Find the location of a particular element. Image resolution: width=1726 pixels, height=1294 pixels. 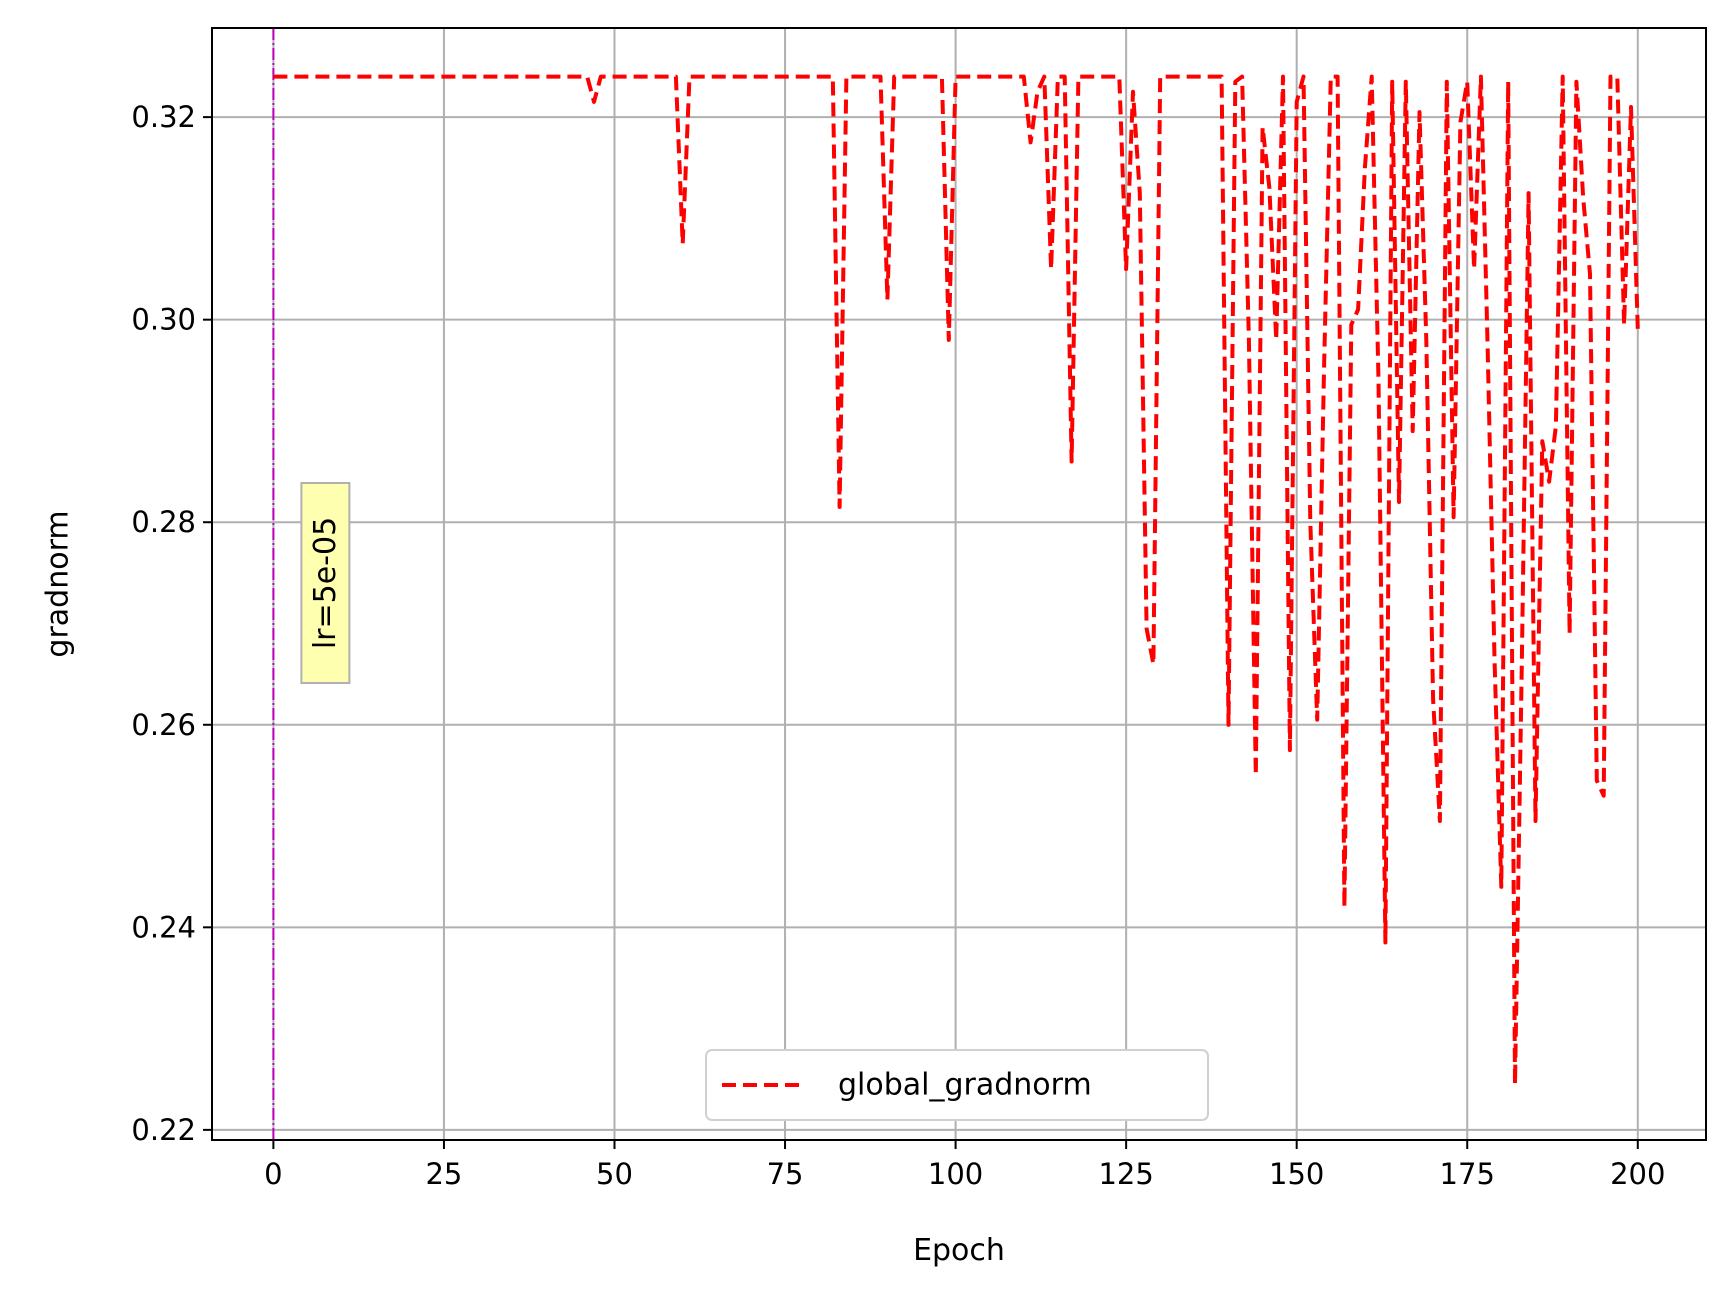

x-axis-label: Epoch is located at coordinates (959, 1250).